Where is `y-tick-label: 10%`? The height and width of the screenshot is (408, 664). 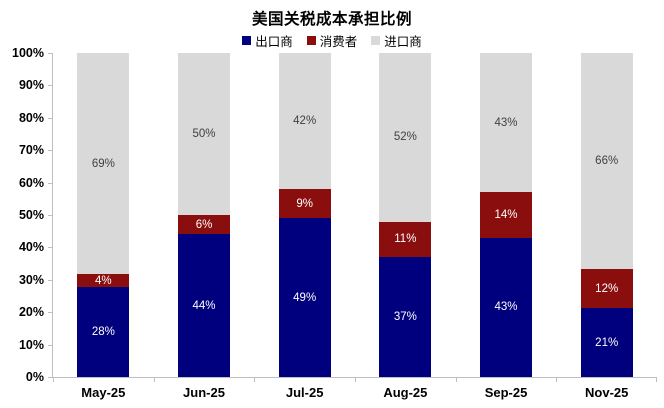
y-tick-label: 10% is located at coordinates (31, 344).